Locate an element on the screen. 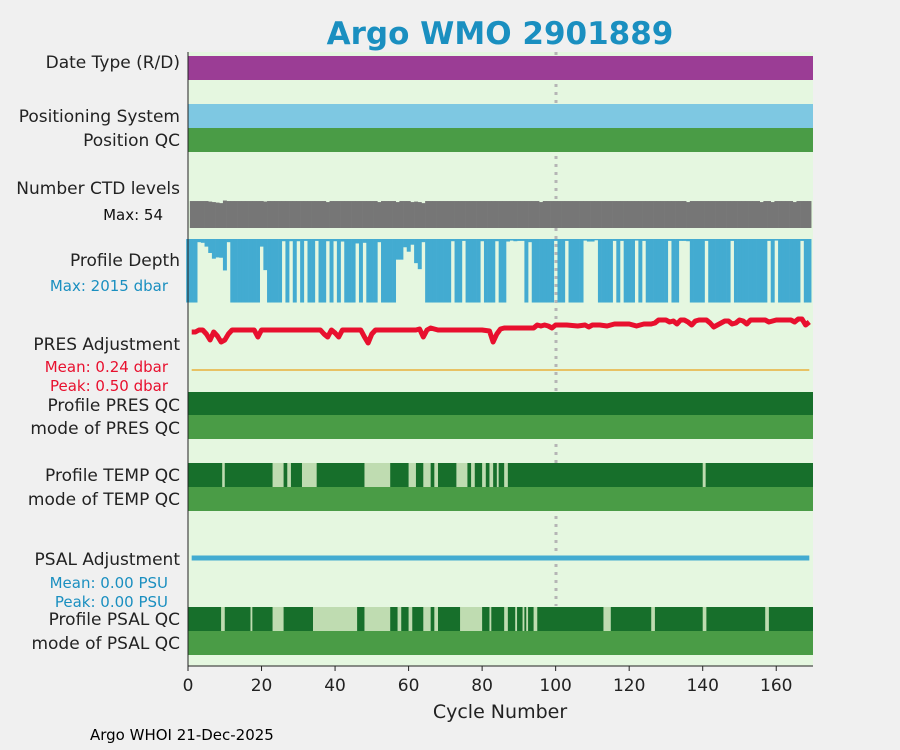  pres-peak-annotation: Peak: 0.50 dbar is located at coordinates (109, 386).